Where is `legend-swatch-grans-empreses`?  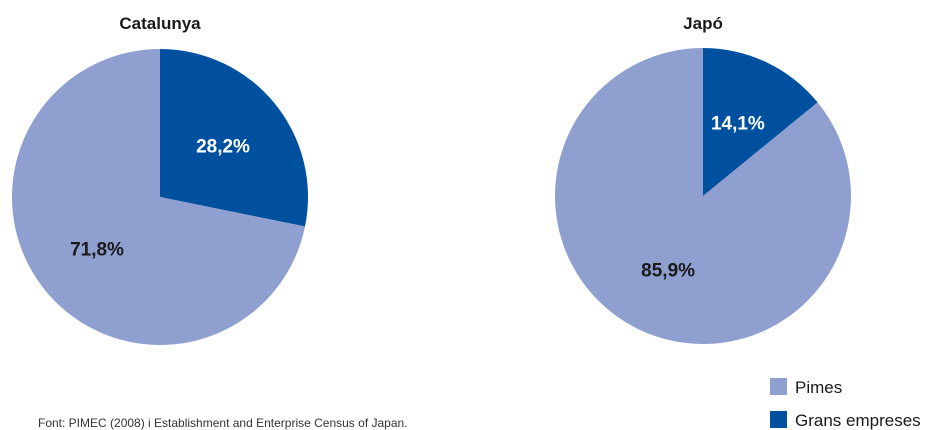
legend-swatch-grans-empreses is located at coordinates (778, 419).